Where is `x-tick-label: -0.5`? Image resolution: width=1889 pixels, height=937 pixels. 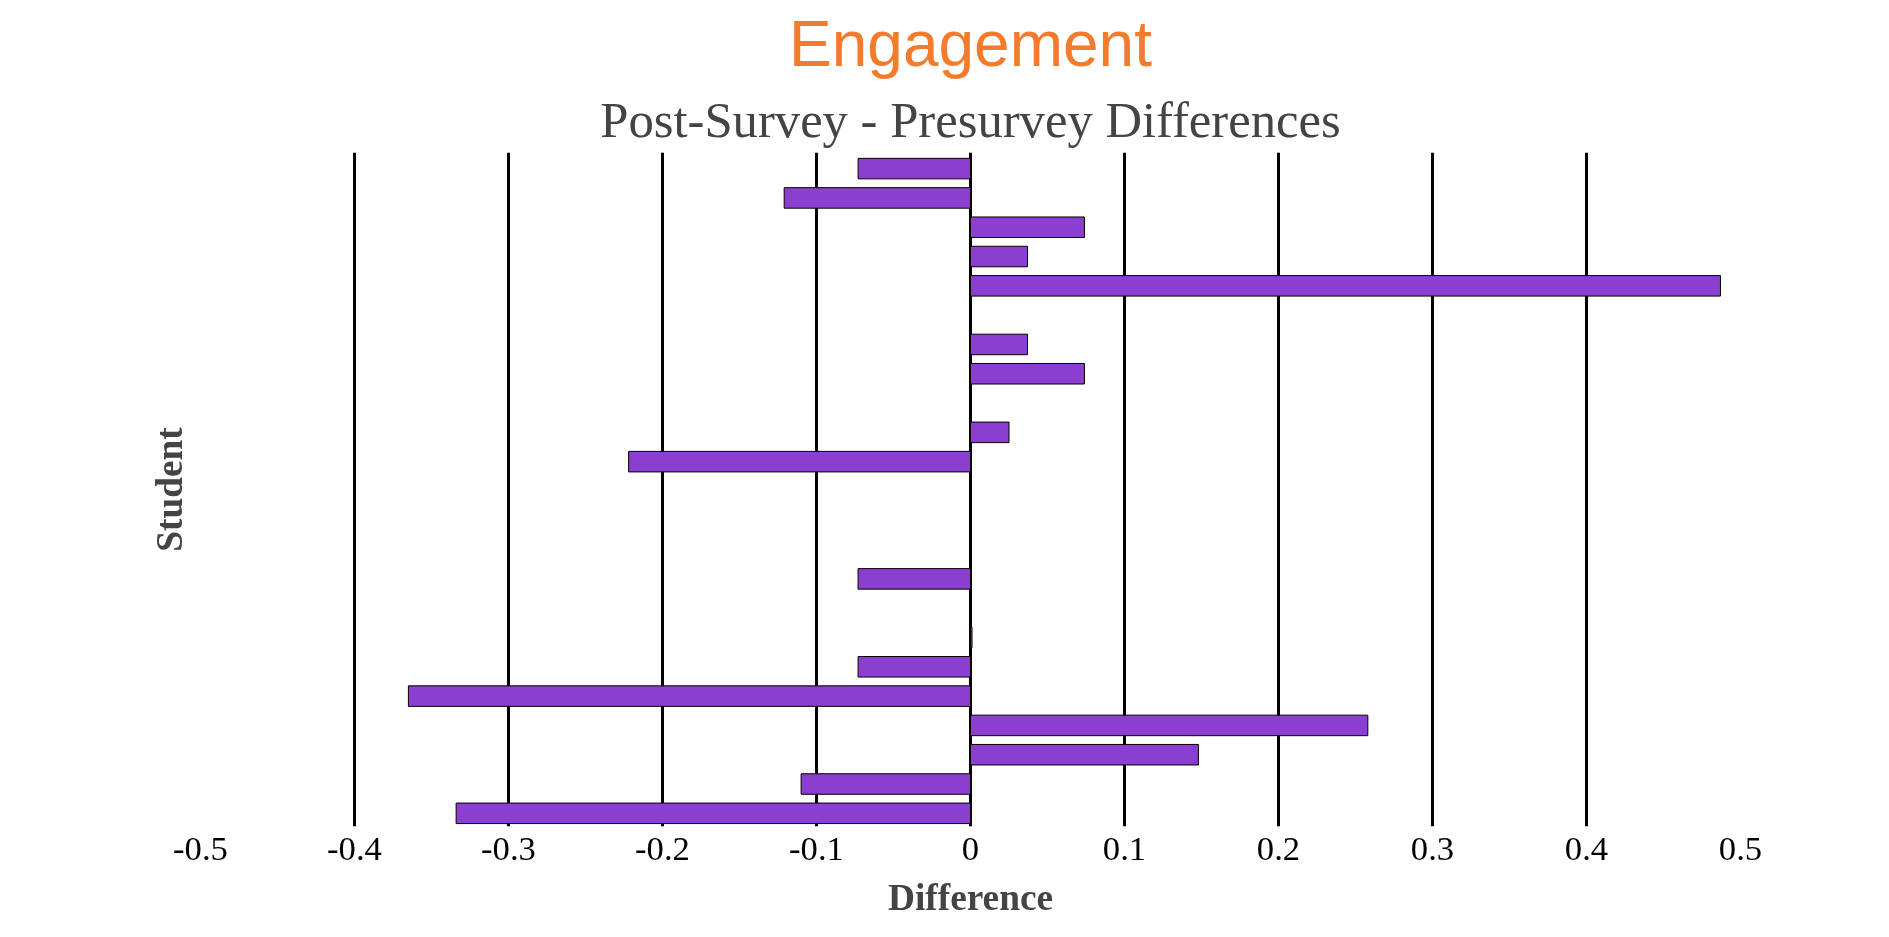
x-tick-label: -0.5 is located at coordinates (200, 847).